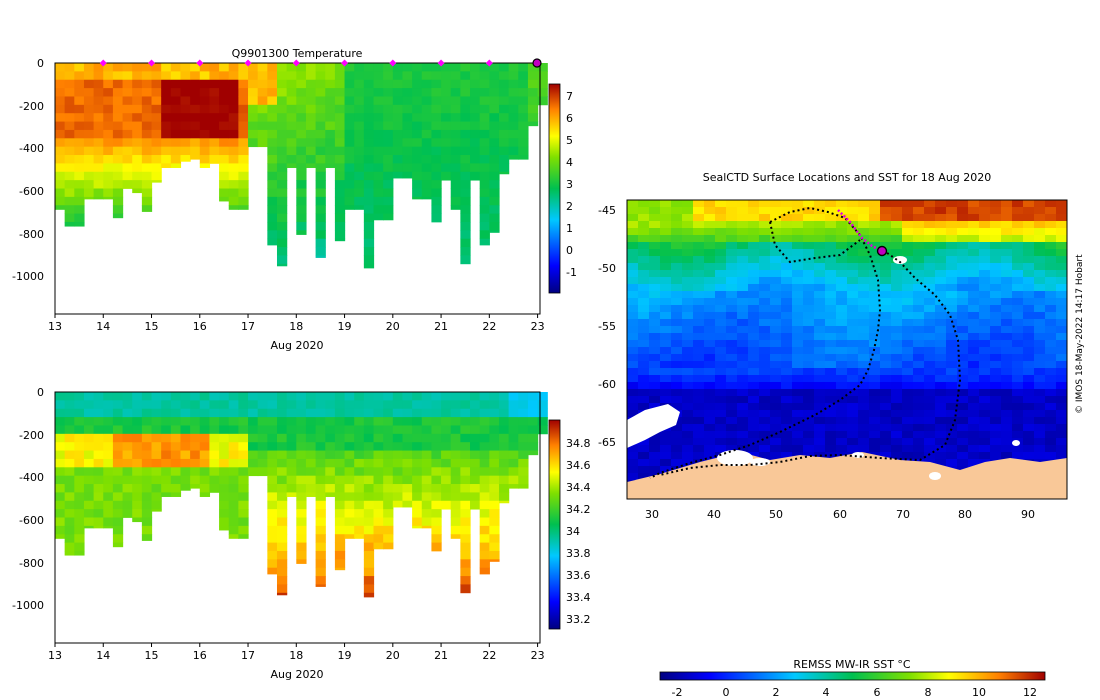  I want to click on map-lat-tick: -60, so click(607, 384).